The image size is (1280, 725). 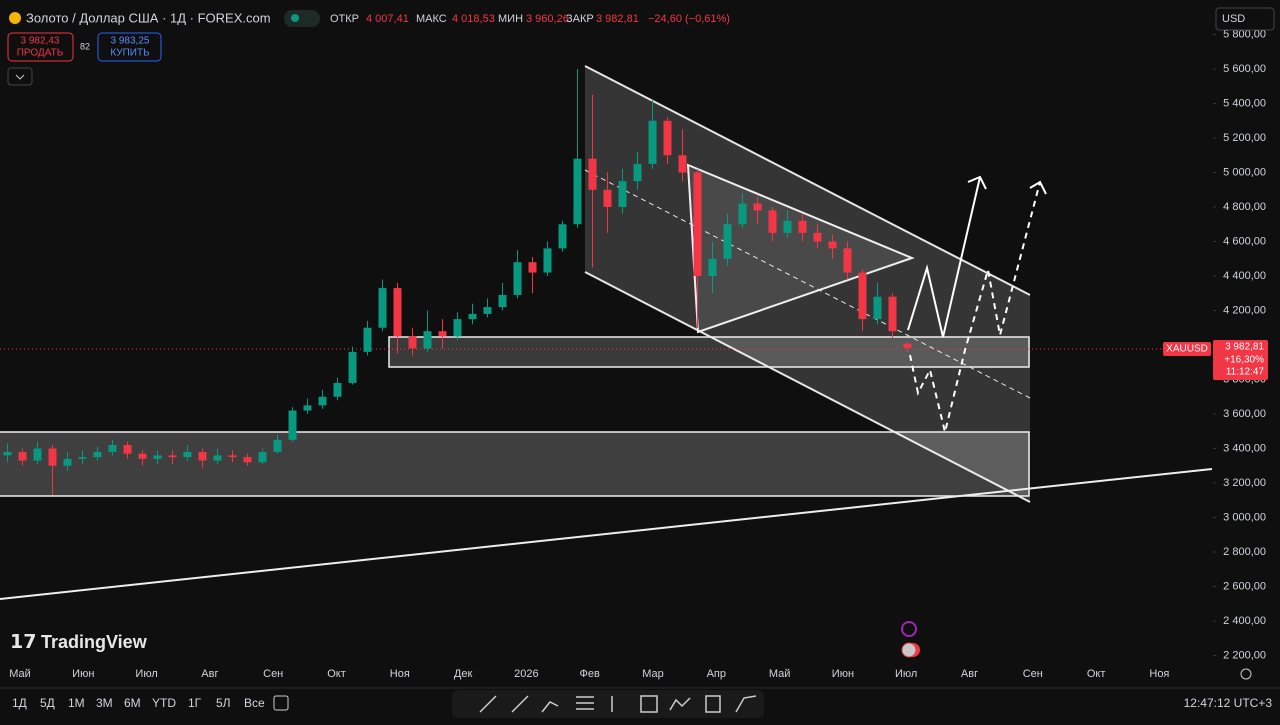 What do you see at coordinates (19, 703) in the screenshot?
I see `range-button: 1Д` at bounding box center [19, 703].